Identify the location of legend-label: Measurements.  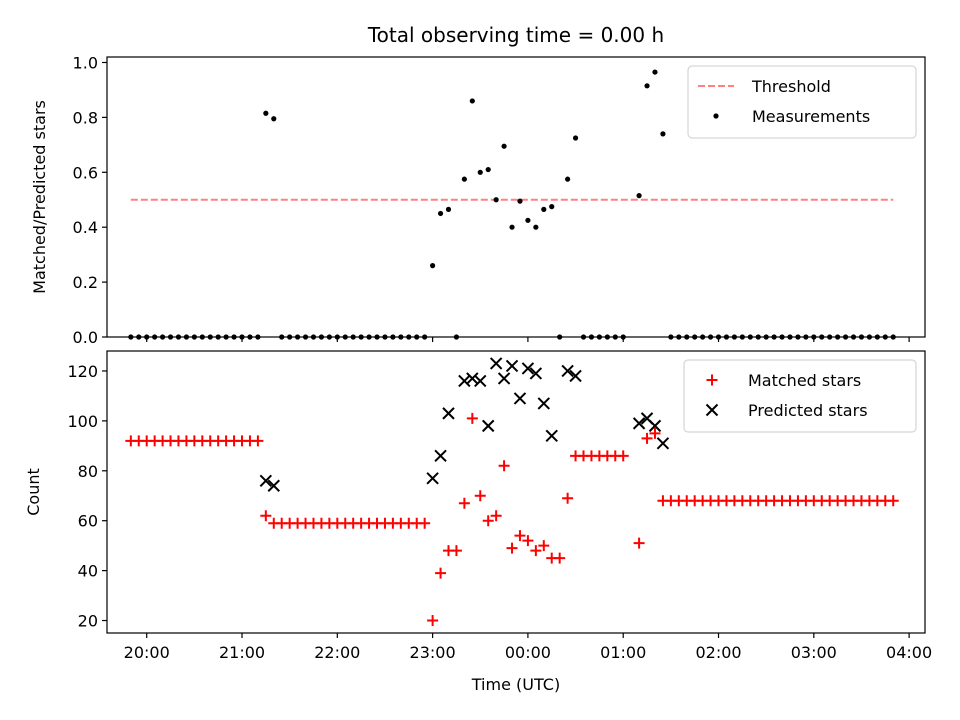
(811, 116).